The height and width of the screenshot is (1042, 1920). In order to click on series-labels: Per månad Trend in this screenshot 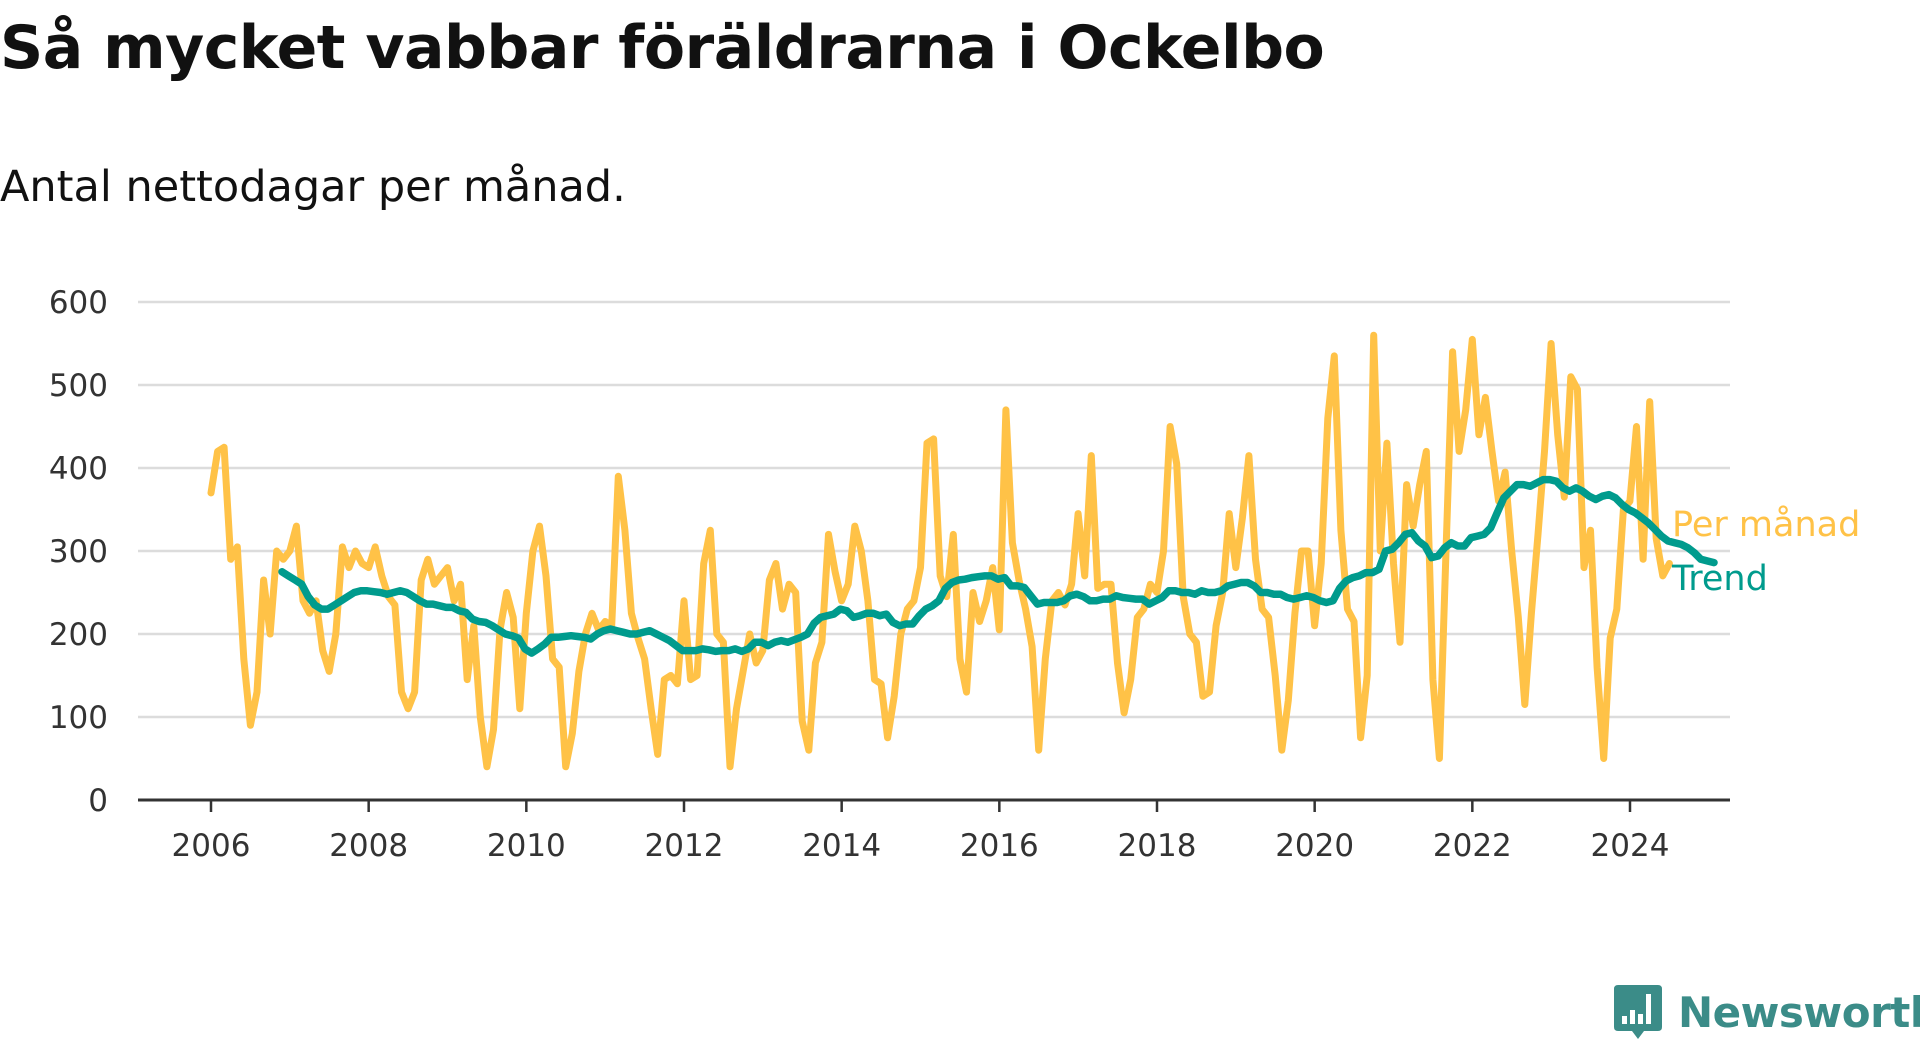, I will do `click(1765, 551)`.